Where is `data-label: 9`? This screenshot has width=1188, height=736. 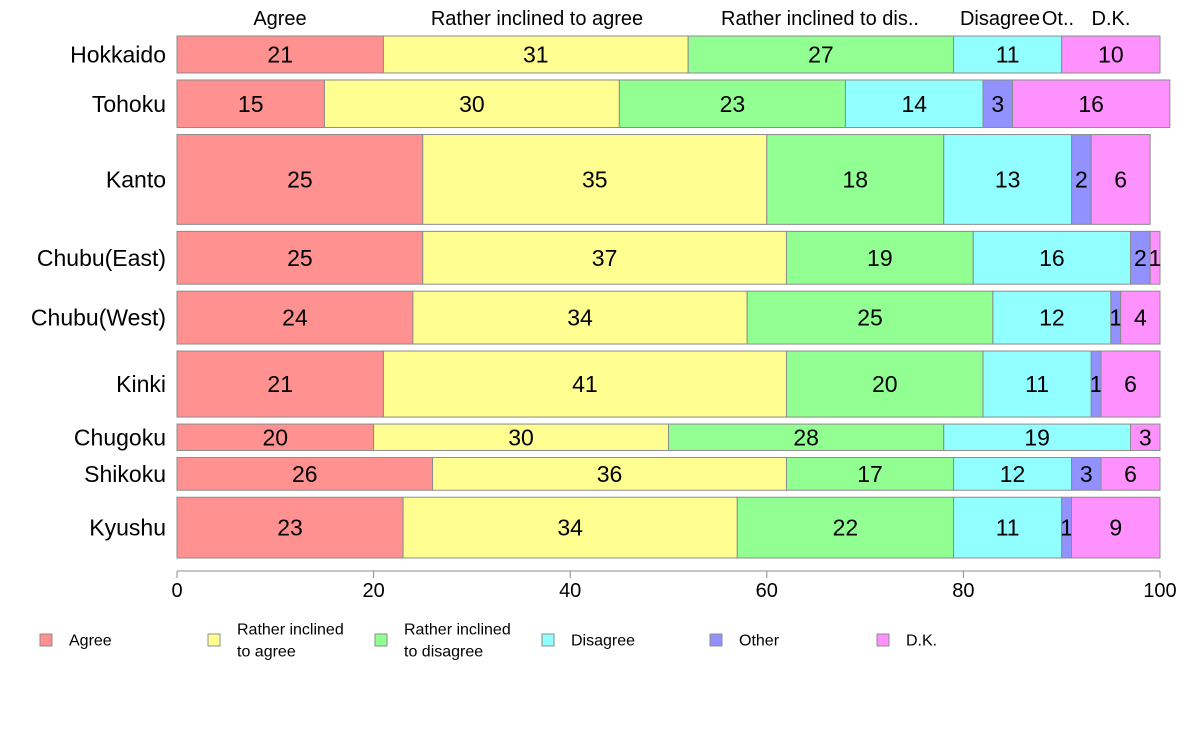 data-label: 9 is located at coordinates (1115, 528).